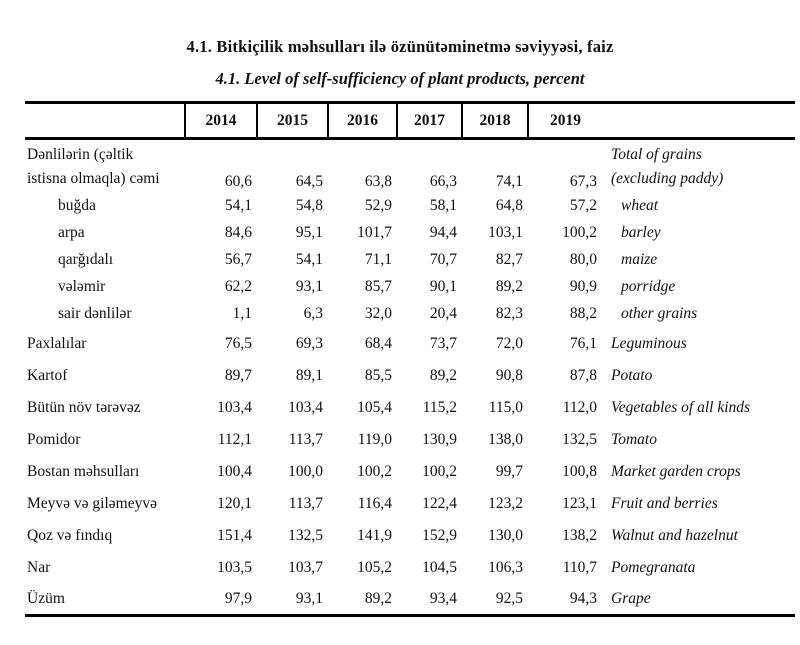 The image size is (800, 645). Describe the element at coordinates (632, 375) in the screenshot. I see `row-label-en: Potato` at that location.